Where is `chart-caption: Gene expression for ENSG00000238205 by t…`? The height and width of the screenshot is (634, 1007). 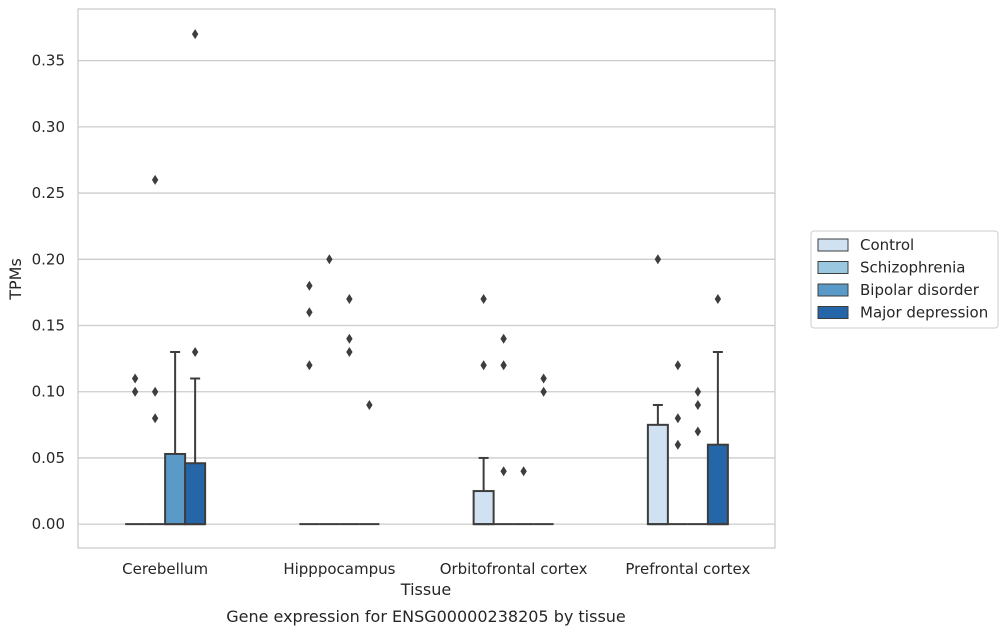
chart-caption: Gene expression for ENSG00000238205 by t… is located at coordinates (426, 616).